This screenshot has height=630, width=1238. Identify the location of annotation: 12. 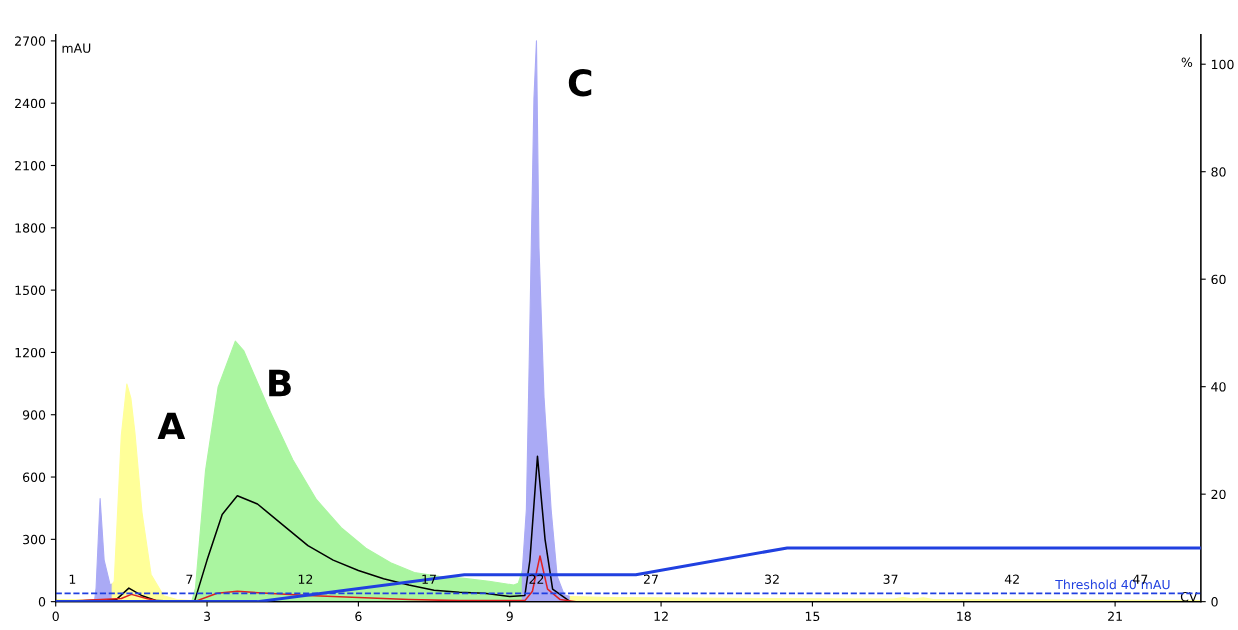
(305, 579).